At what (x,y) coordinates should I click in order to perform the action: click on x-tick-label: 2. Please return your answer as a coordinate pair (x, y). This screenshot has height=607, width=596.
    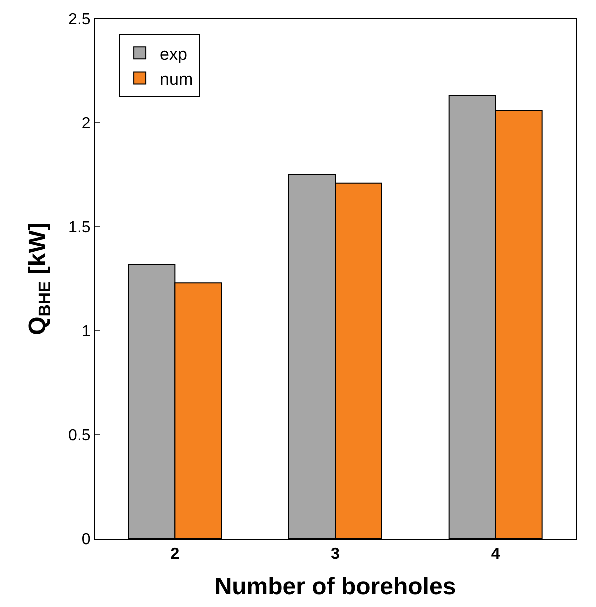
    Looking at the image, I should click on (175, 555).